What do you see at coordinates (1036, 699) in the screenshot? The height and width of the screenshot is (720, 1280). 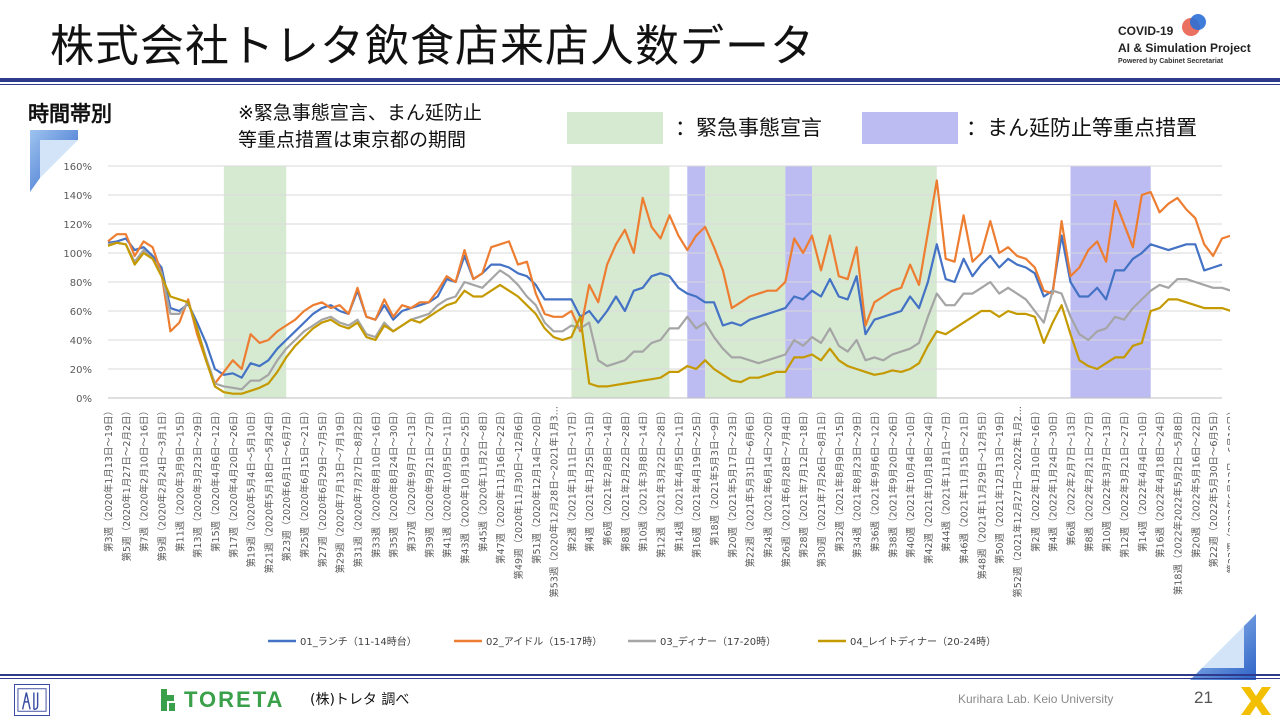 I see `lab-credit: Kurihara Lab. Keio University` at bounding box center [1036, 699].